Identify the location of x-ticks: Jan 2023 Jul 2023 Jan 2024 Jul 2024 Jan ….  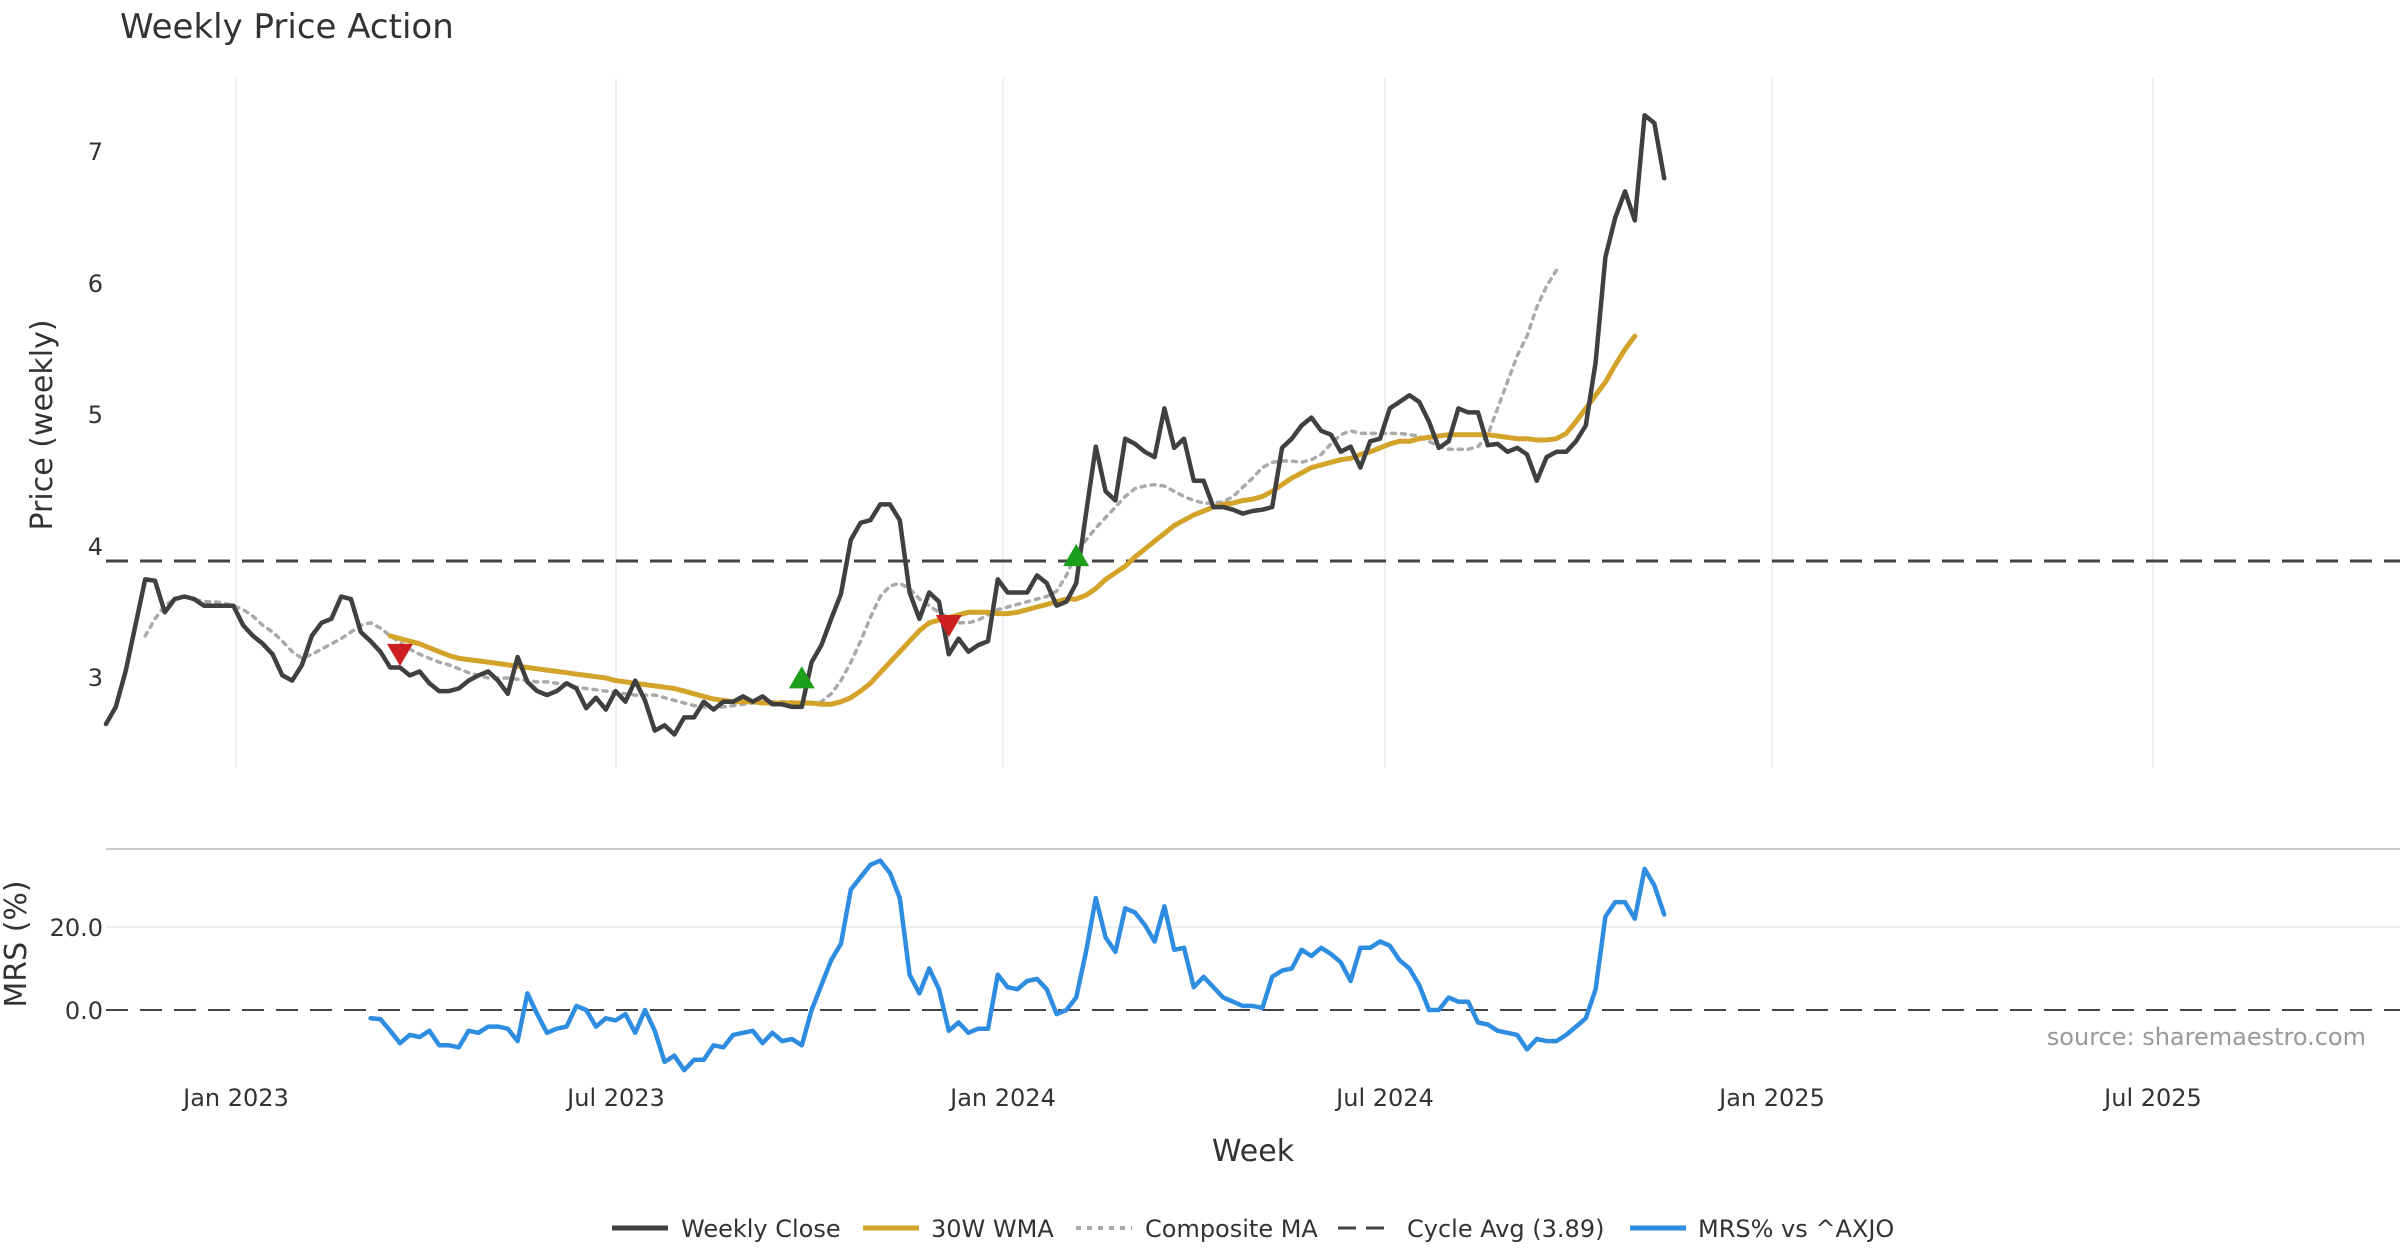
(1191, 1098).